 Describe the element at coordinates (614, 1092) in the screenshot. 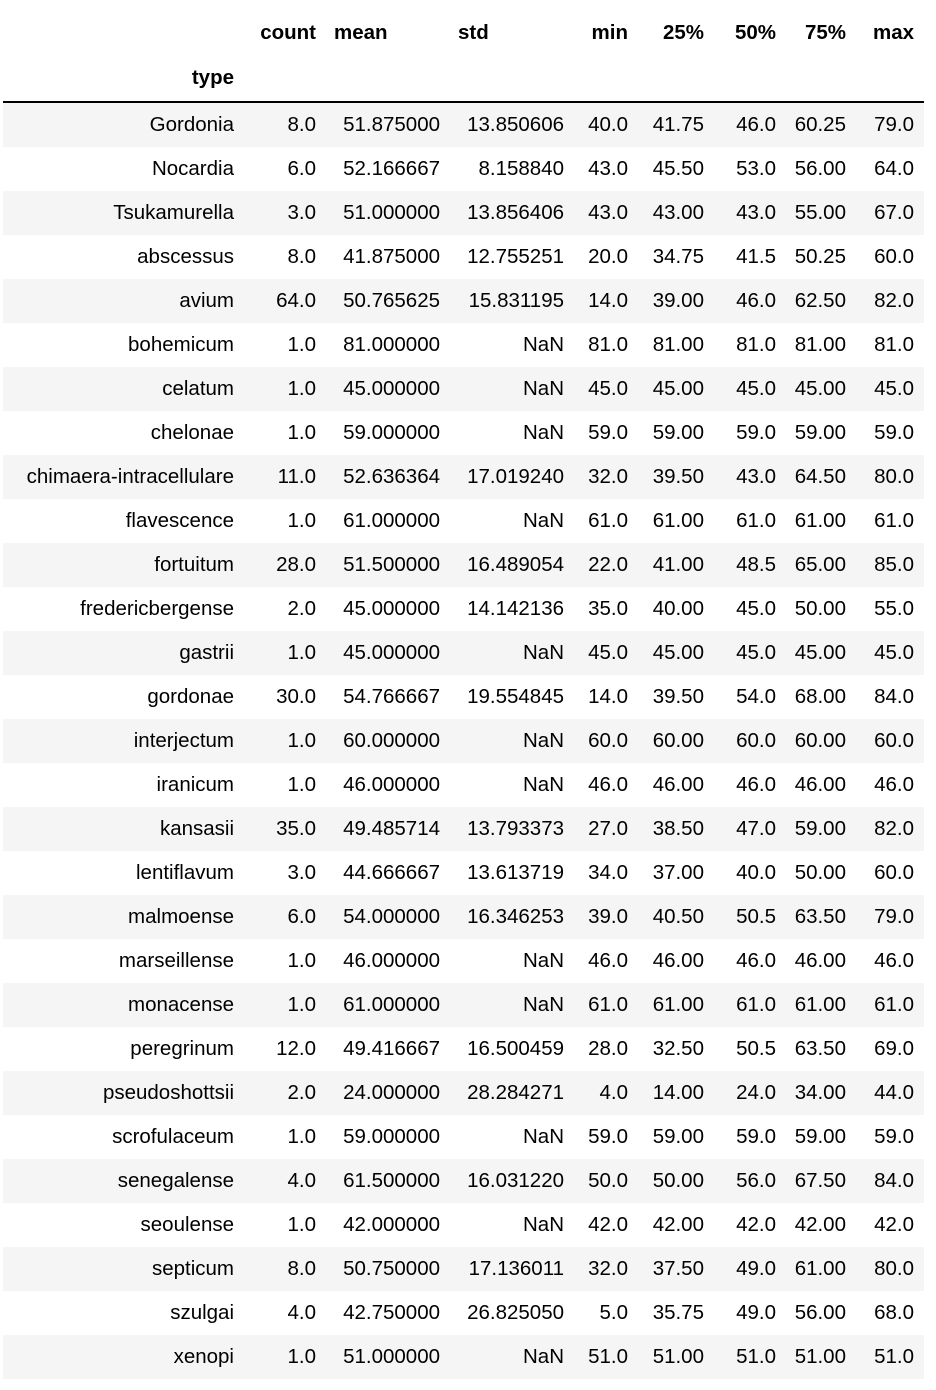

I see `cell-min: 4.0` at that location.